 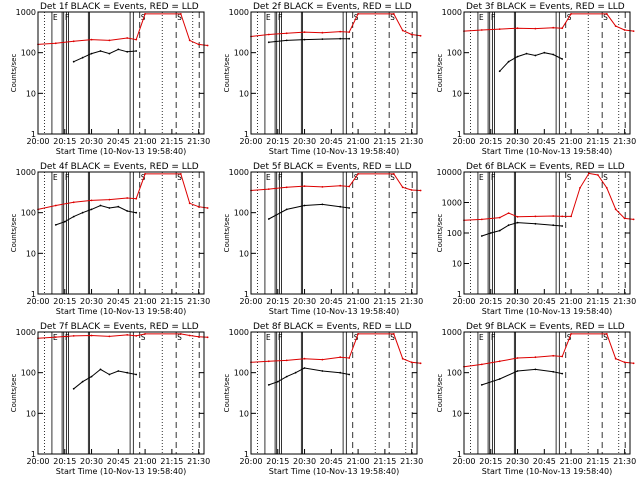 What do you see at coordinates (544, 461) in the screenshot?
I see `x-tick-label: 20:45` at bounding box center [544, 461].